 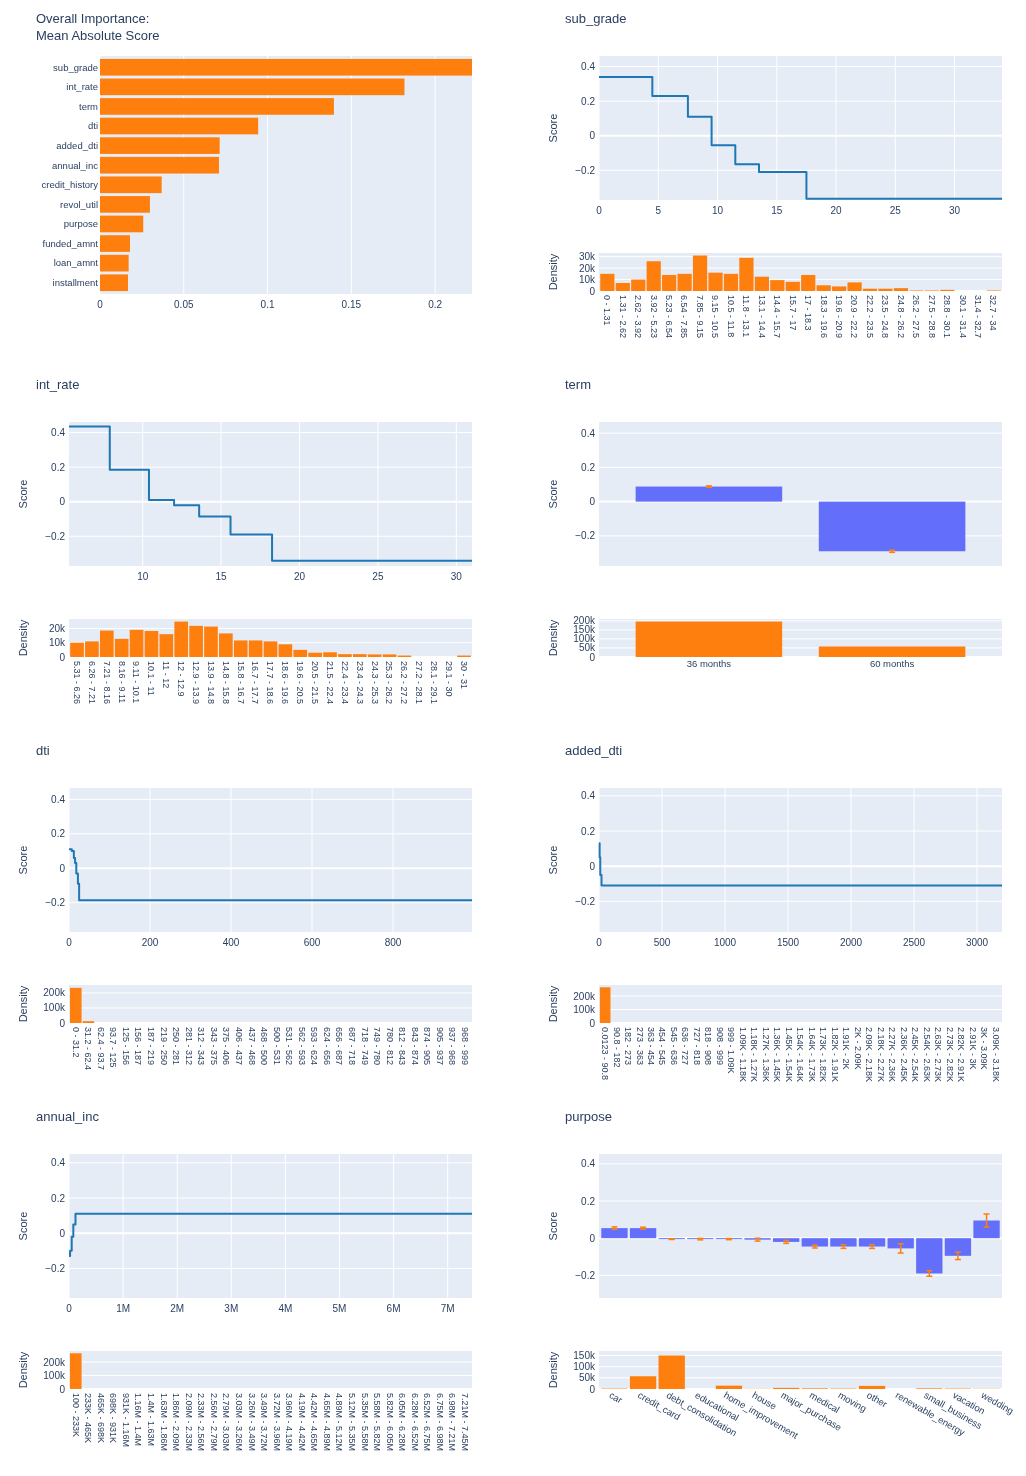 I want to click on y-tick-label: 150k, so click(x=584, y=1355).